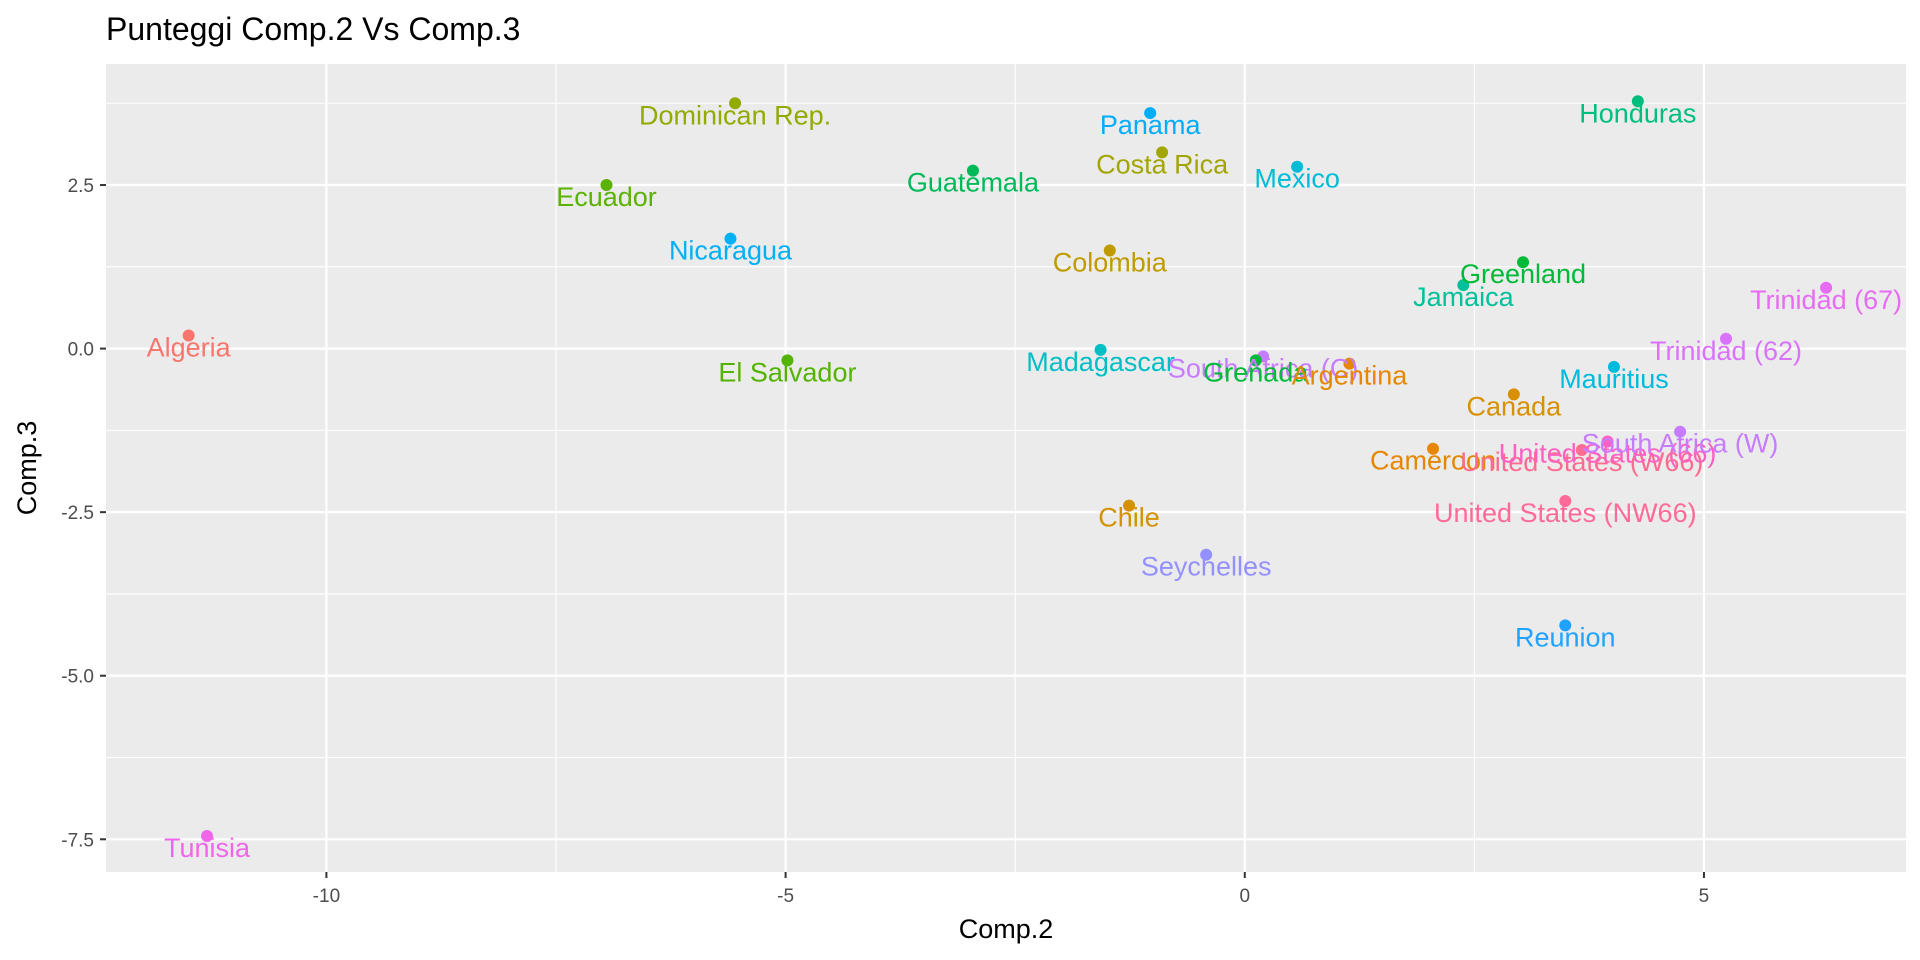 The width and height of the screenshot is (1920, 960). I want to click on x-tick-label: 5, so click(1704, 896).